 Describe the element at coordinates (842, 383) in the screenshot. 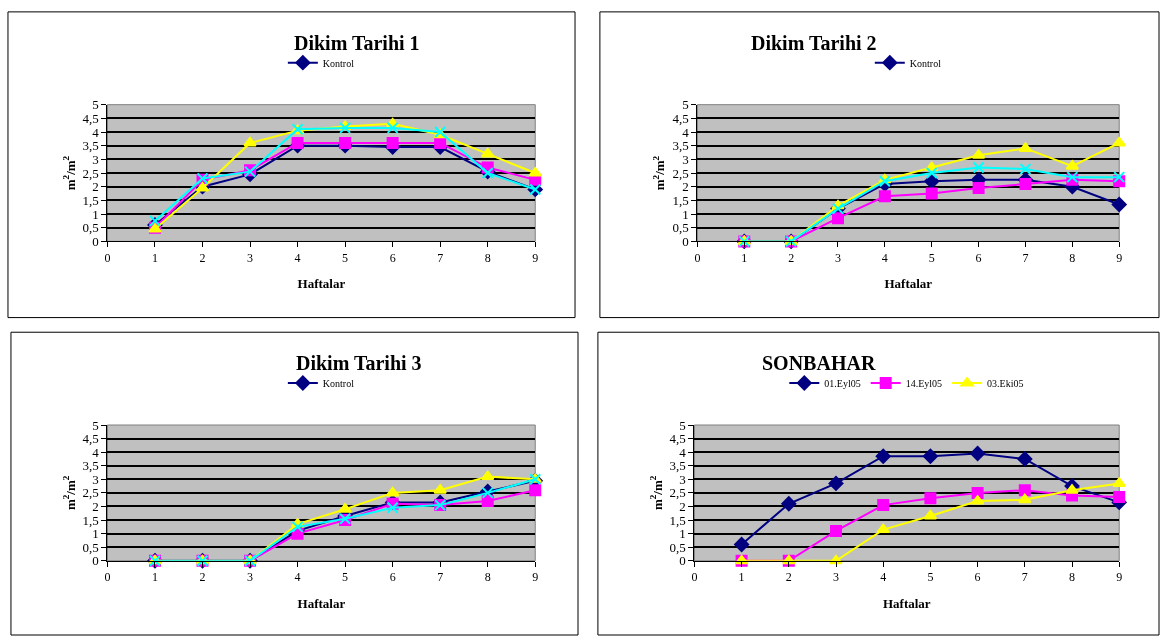

I see `legend-label: 01.Eyl05` at that location.